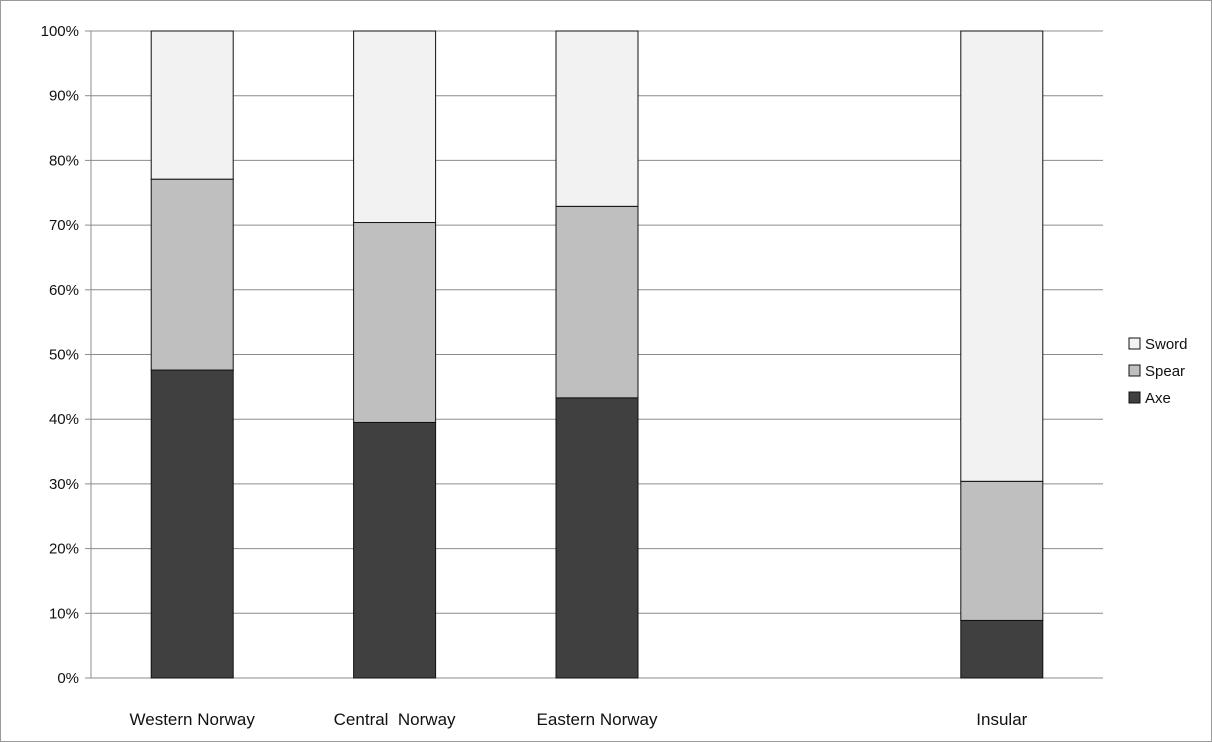  What do you see at coordinates (64, 96) in the screenshot?
I see `y-tick-label: 90%` at bounding box center [64, 96].